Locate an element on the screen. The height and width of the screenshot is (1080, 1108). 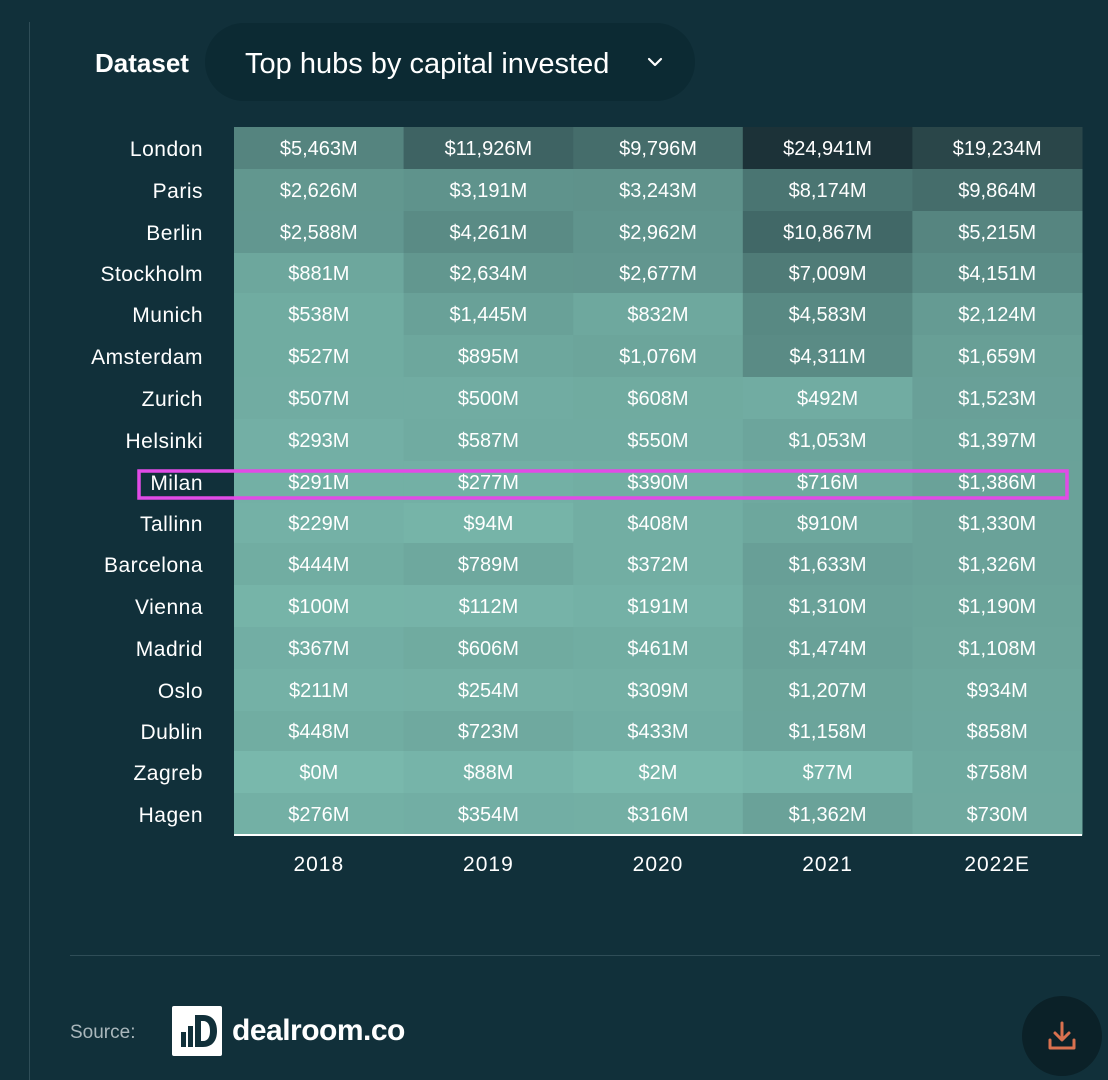
cell-value-label: $1,108M is located at coordinates (997, 649).